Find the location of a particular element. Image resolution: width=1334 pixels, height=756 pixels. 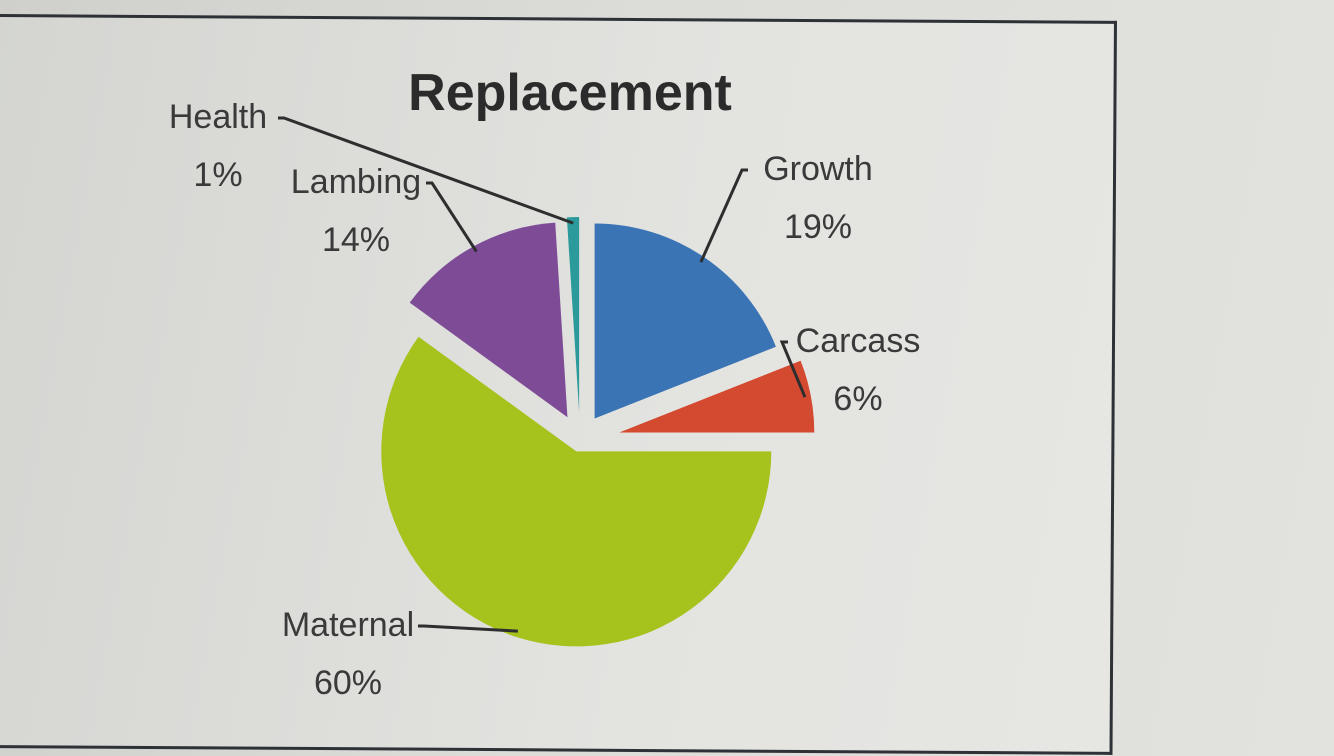

pie-slice-carcass is located at coordinates (717, 396).